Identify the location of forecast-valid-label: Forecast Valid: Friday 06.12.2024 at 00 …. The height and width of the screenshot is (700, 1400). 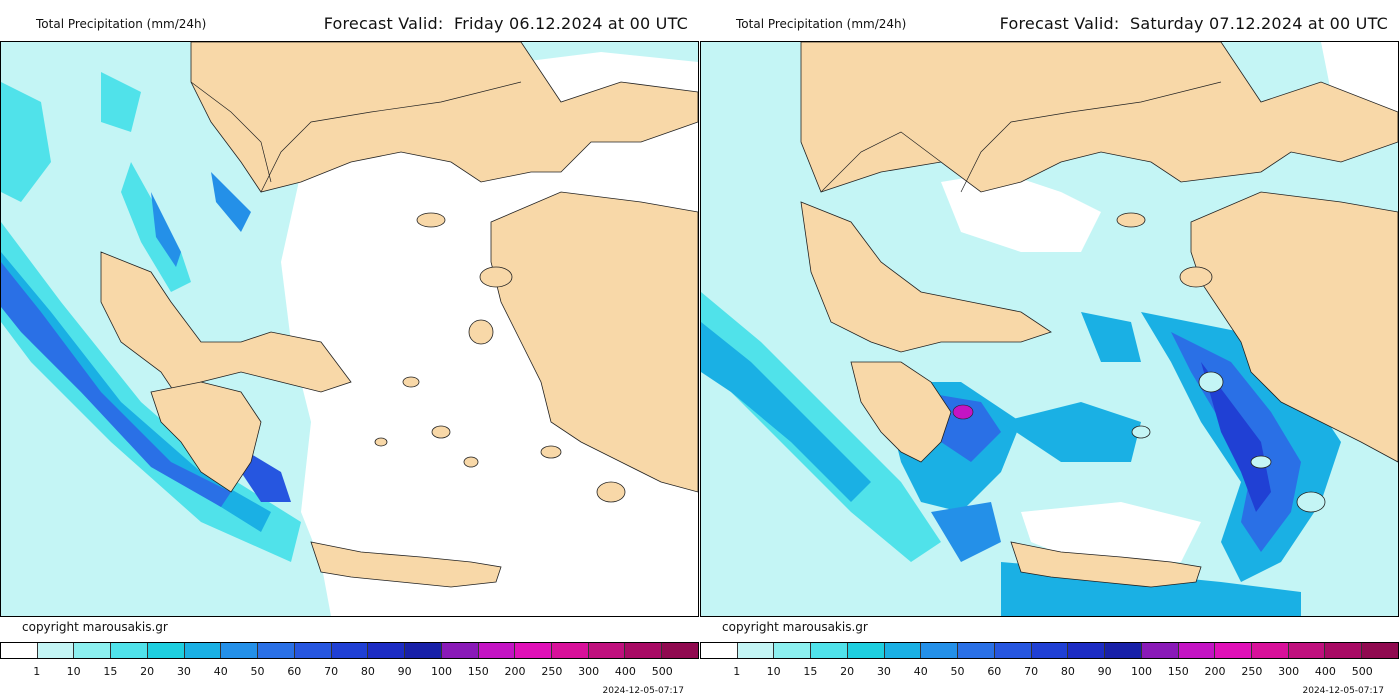
(505, 23).